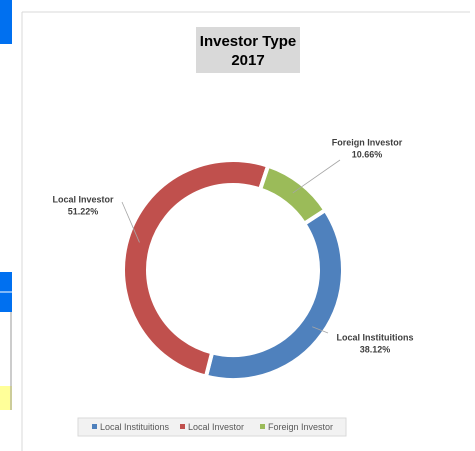  I want to click on data-label: Local Investor, so click(83, 199).